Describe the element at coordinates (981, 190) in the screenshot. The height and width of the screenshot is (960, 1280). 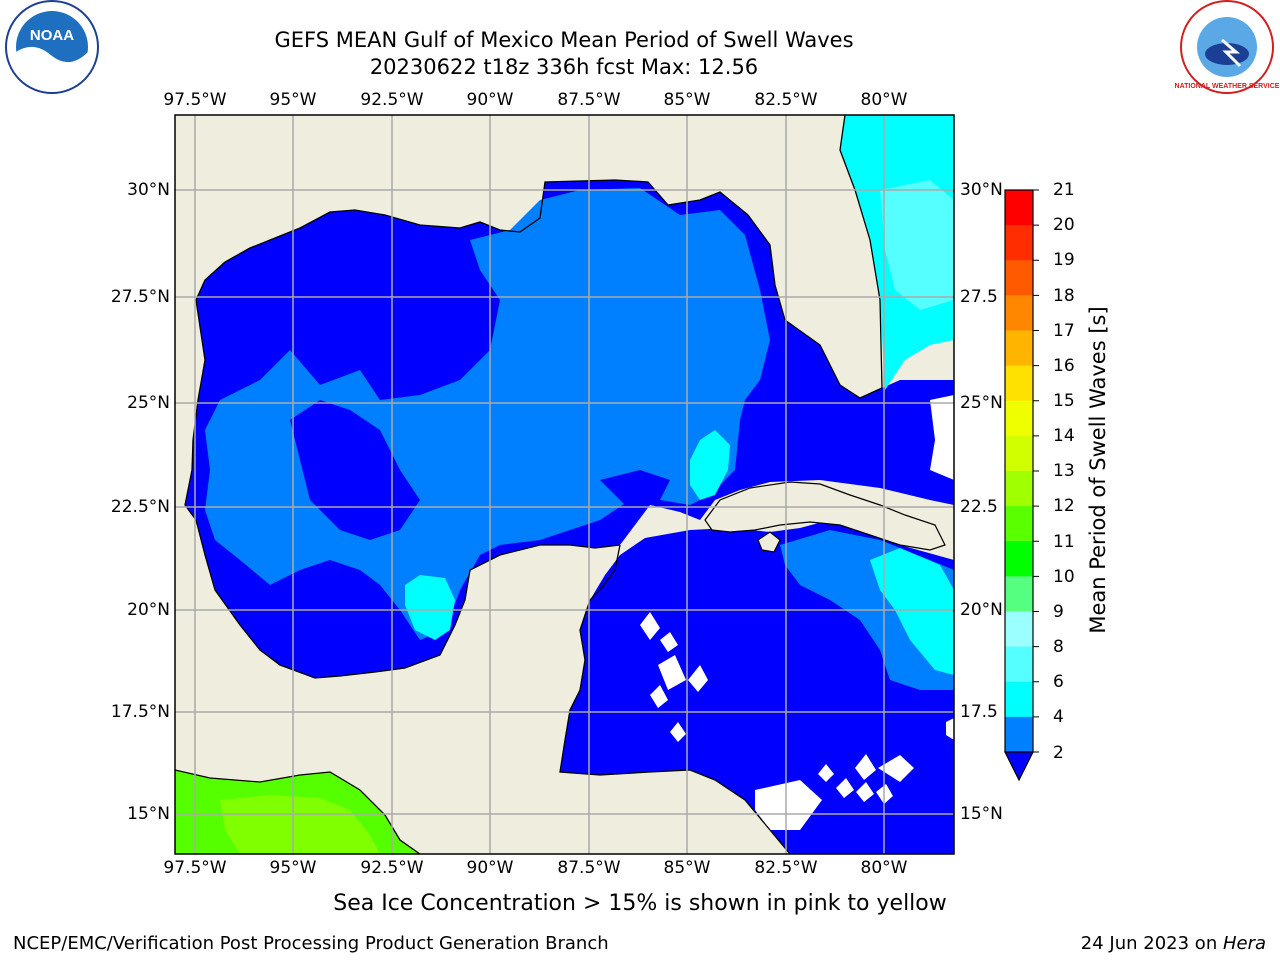
I see `lat-tick-right: 30°N` at that location.